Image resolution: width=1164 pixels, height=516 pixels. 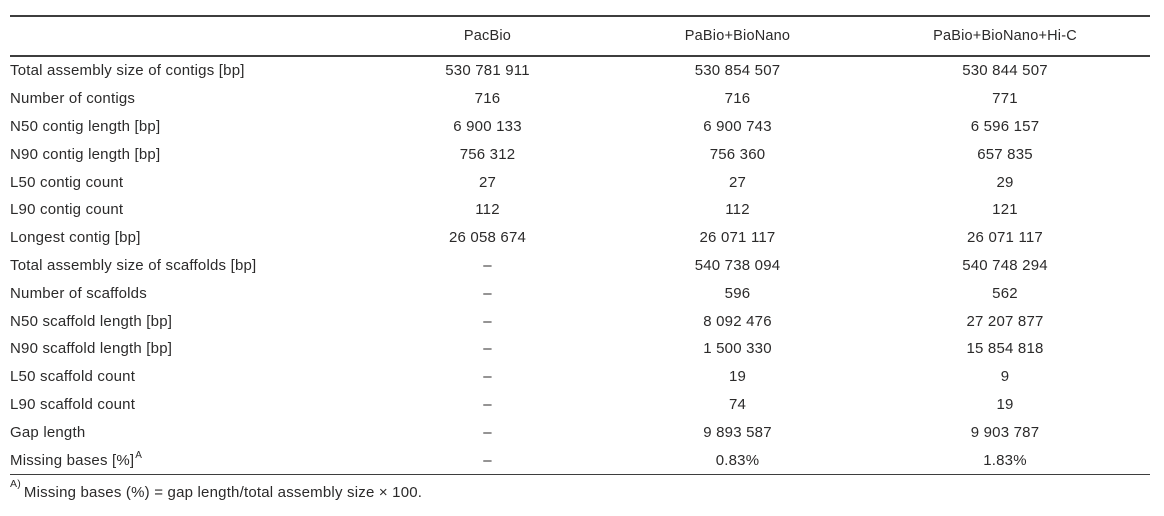 I want to click on table-row: L50 scaffold count – 19 9, so click(x=580, y=377).